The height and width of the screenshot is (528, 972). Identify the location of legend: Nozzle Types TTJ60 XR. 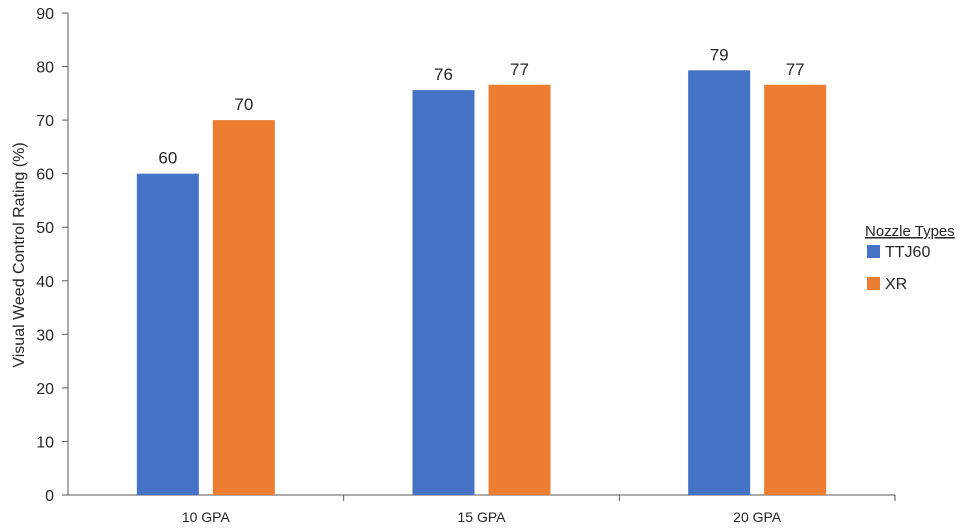
(910, 258).